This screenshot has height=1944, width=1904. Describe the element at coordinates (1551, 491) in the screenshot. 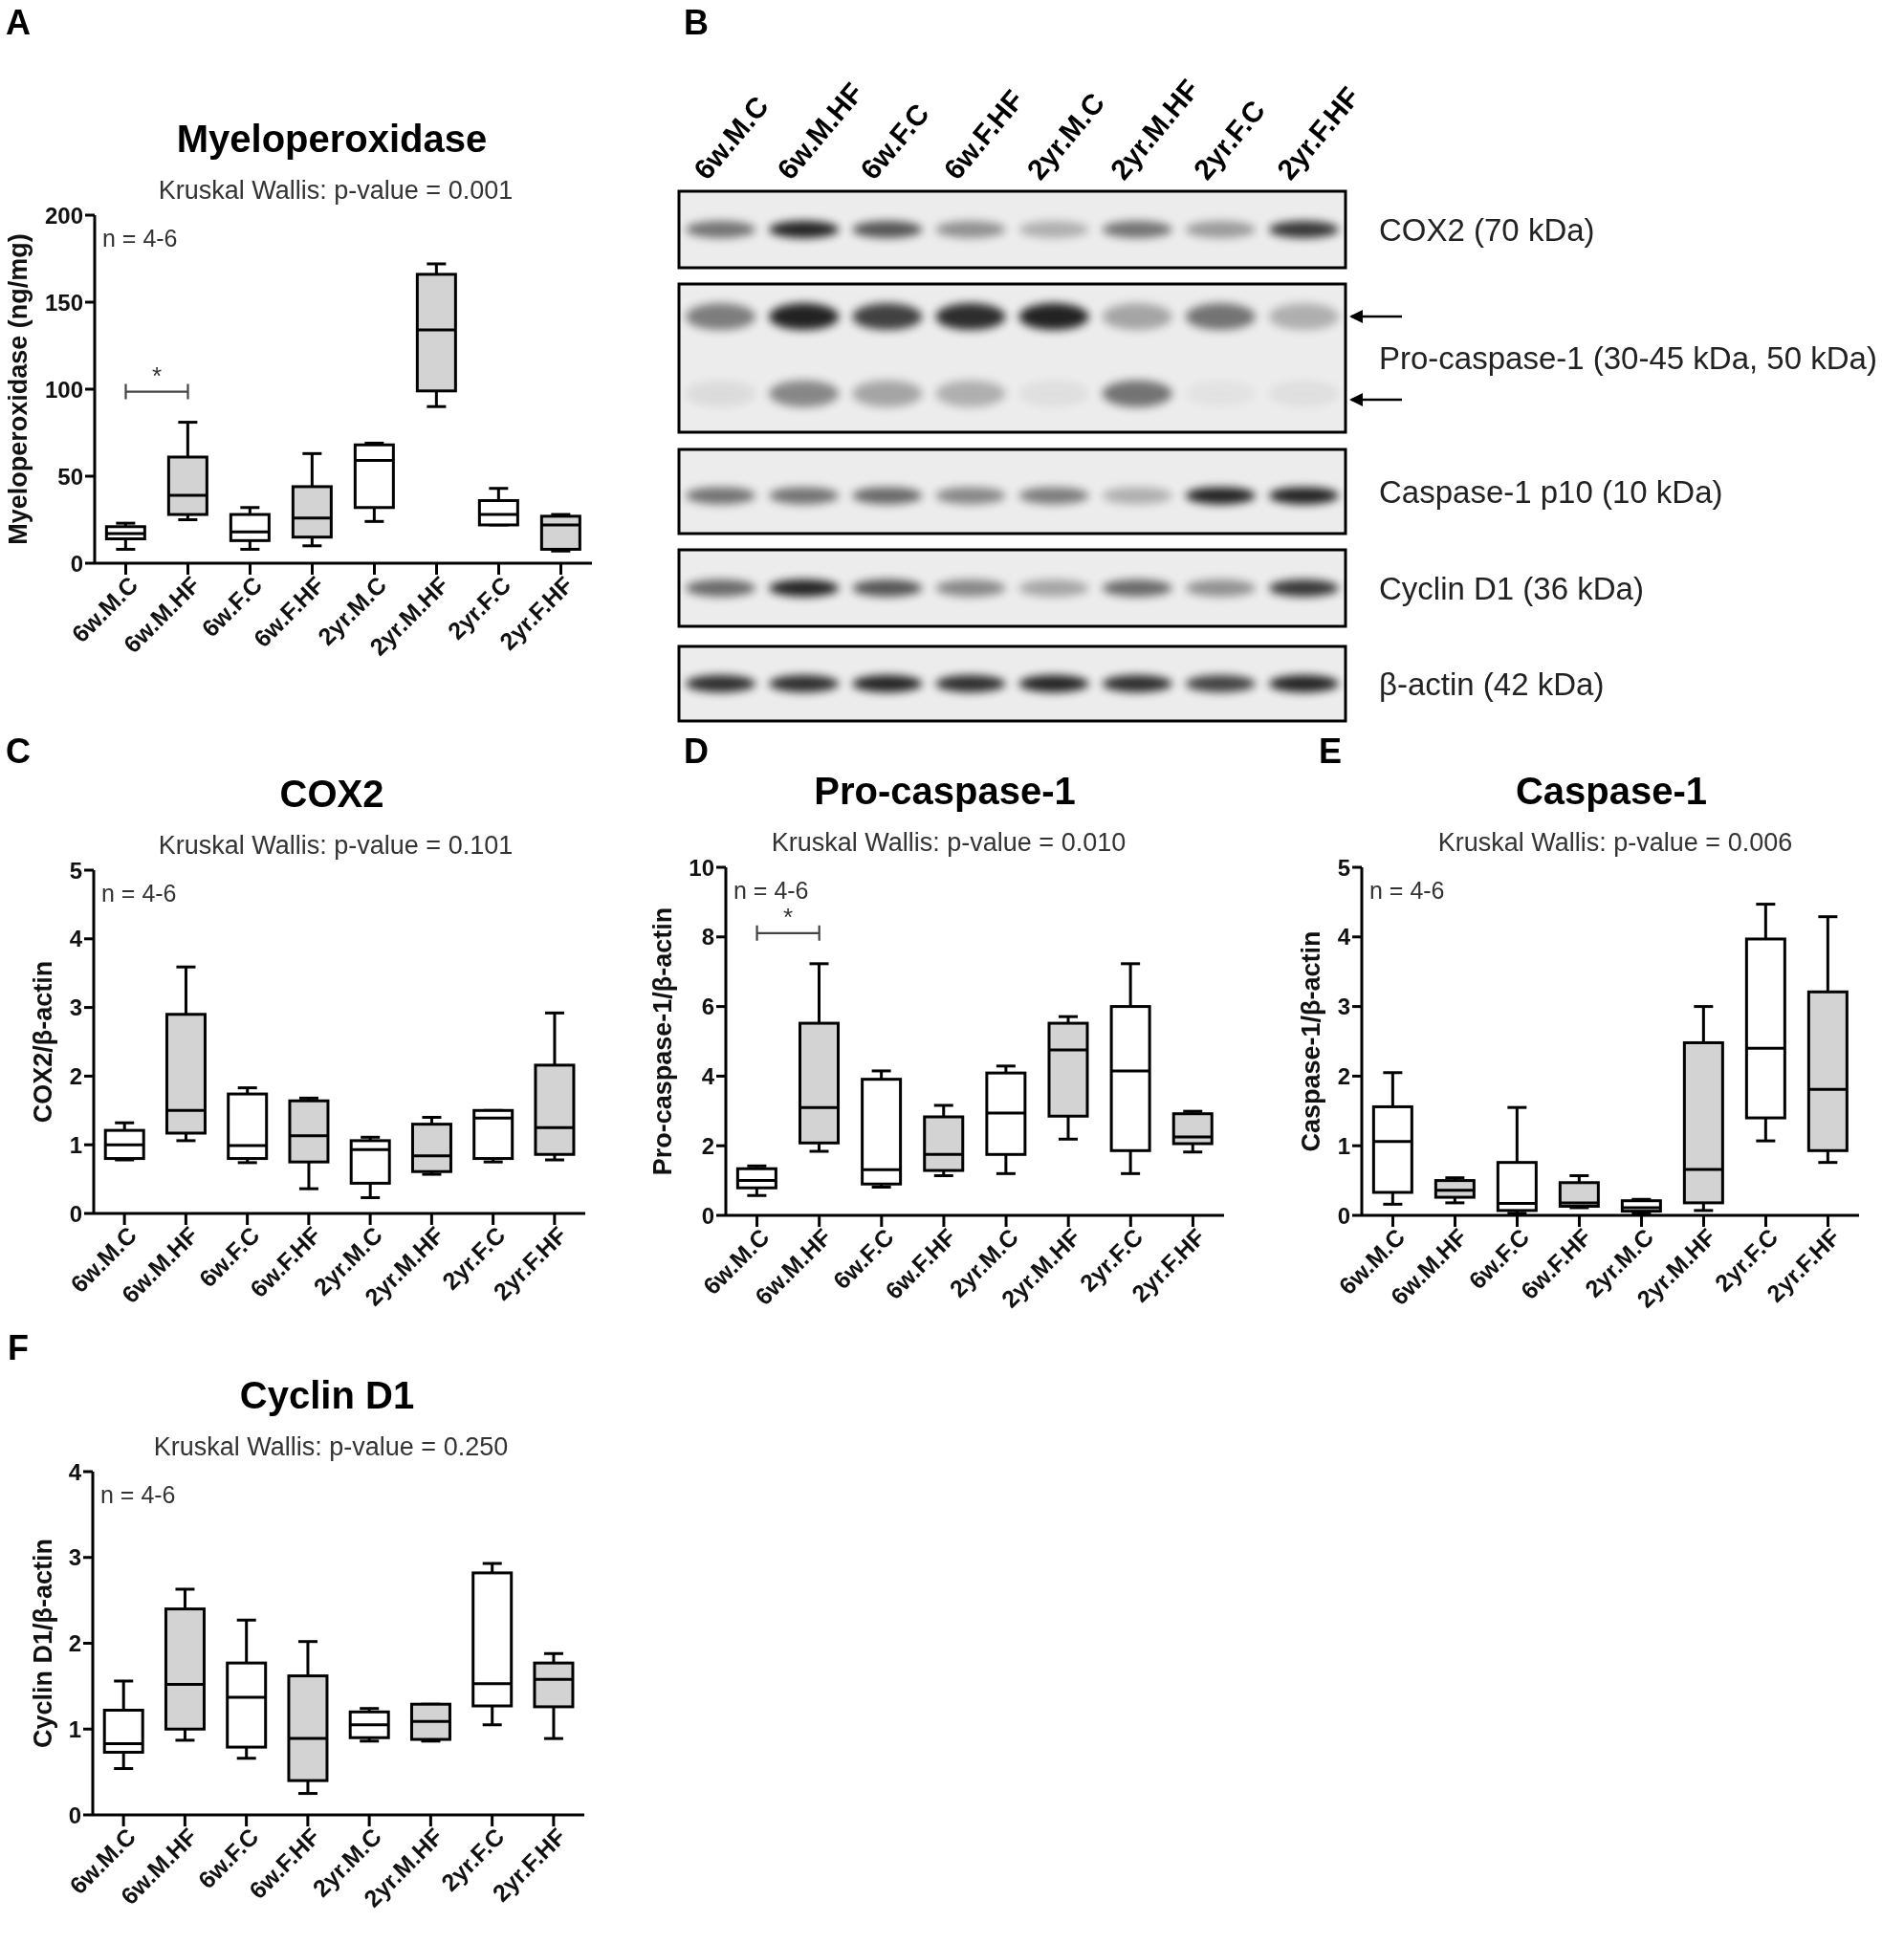

I see `category-label: Caspase-1 p10 (10 kDa)` at that location.